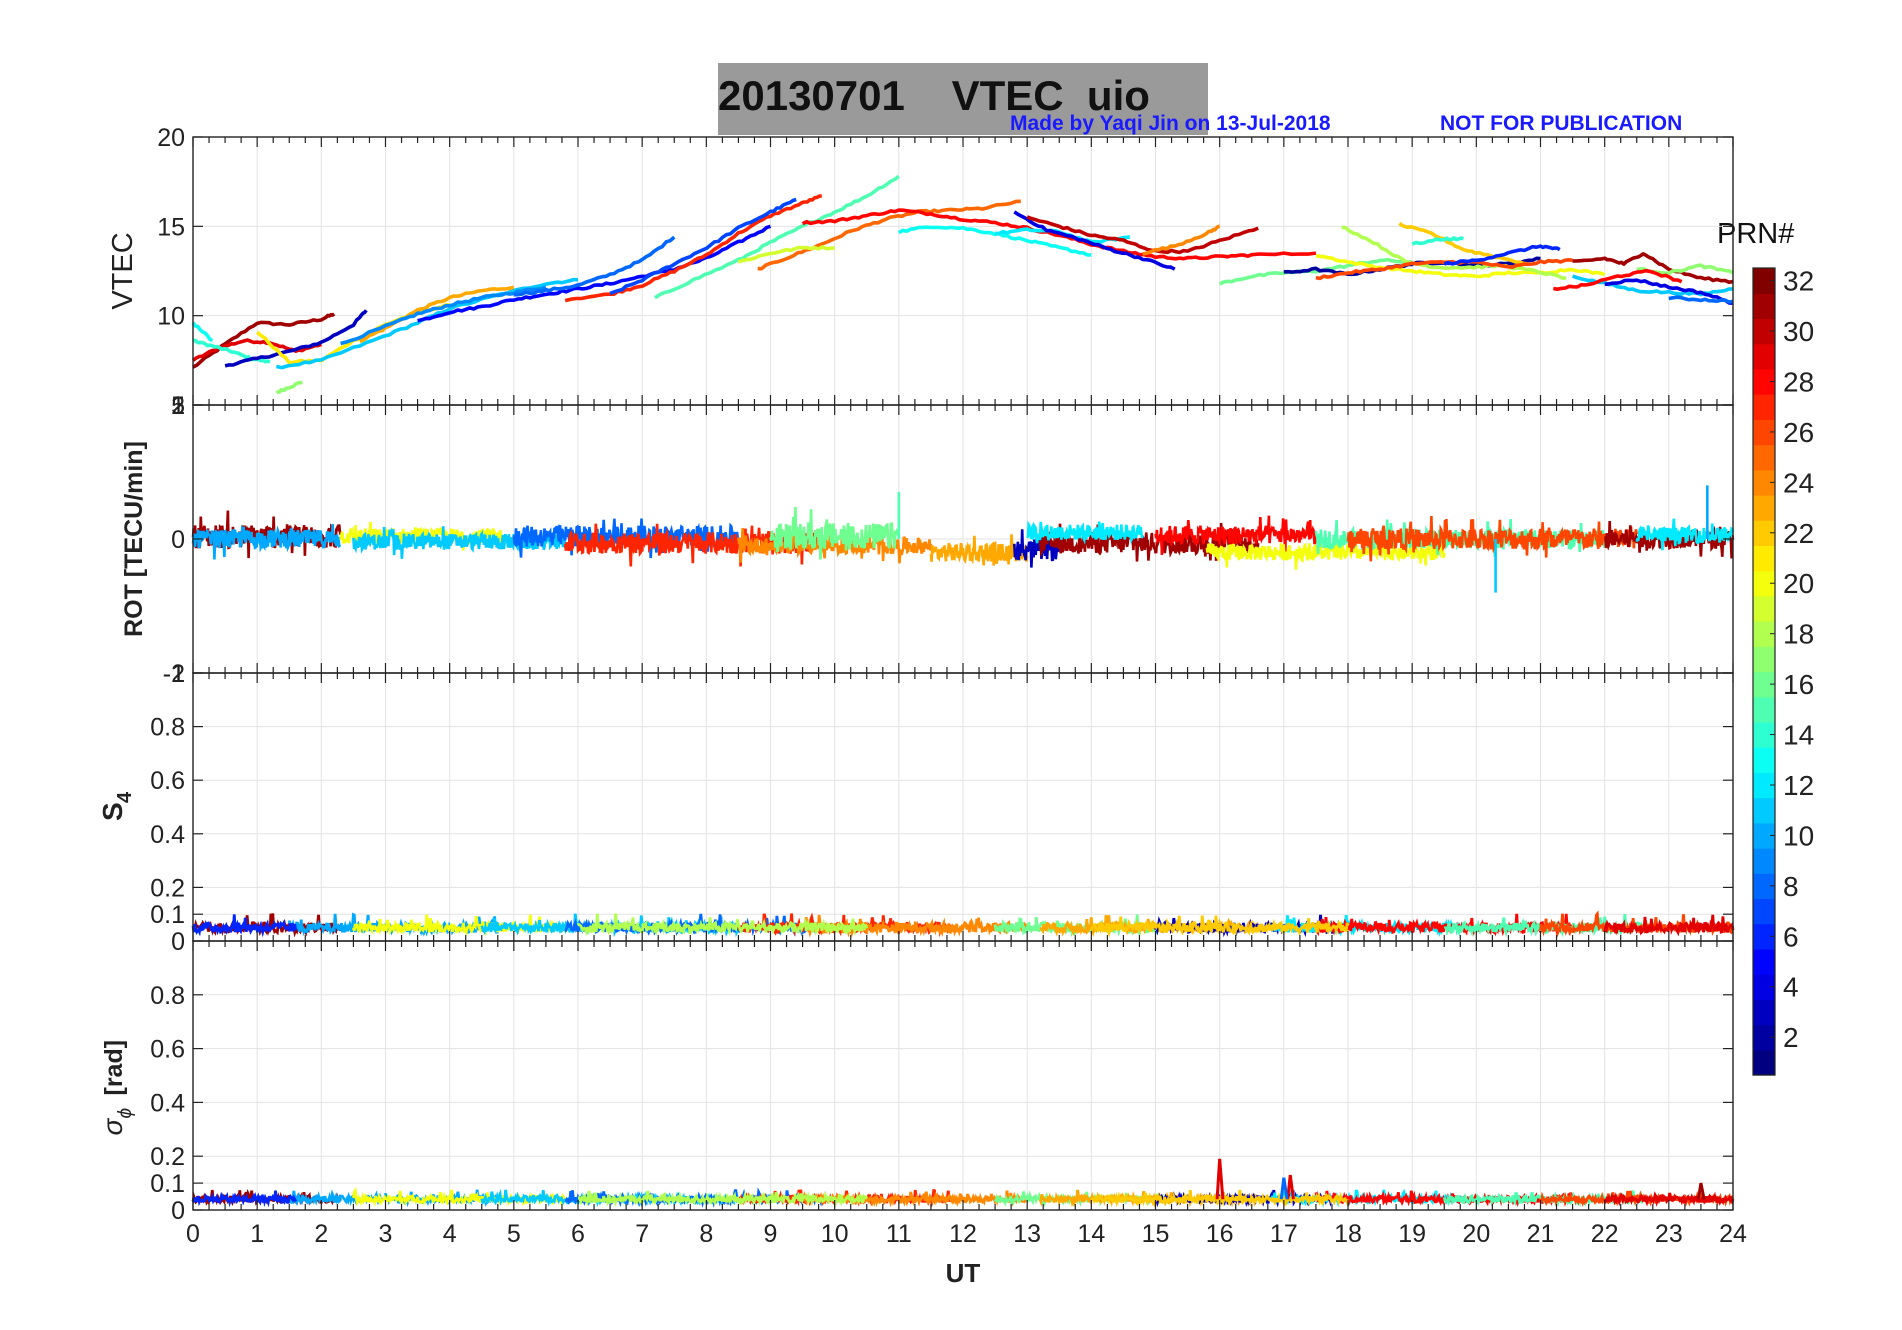 Image resolution: width=1902 pixels, height=1330 pixels. What do you see at coordinates (1798, 684) in the screenshot?
I see `colorbar-tick-label: 16` at bounding box center [1798, 684].